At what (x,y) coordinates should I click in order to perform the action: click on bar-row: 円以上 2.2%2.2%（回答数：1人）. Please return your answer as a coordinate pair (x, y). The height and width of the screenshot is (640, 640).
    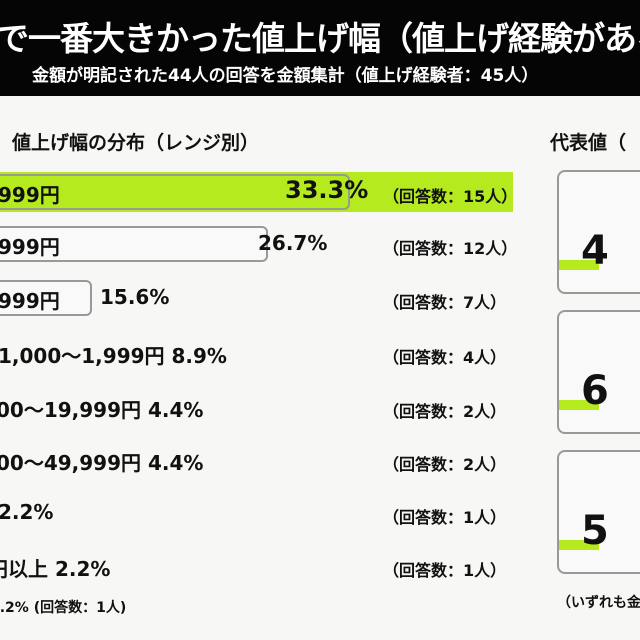
    Looking at the image, I should click on (260, 566).